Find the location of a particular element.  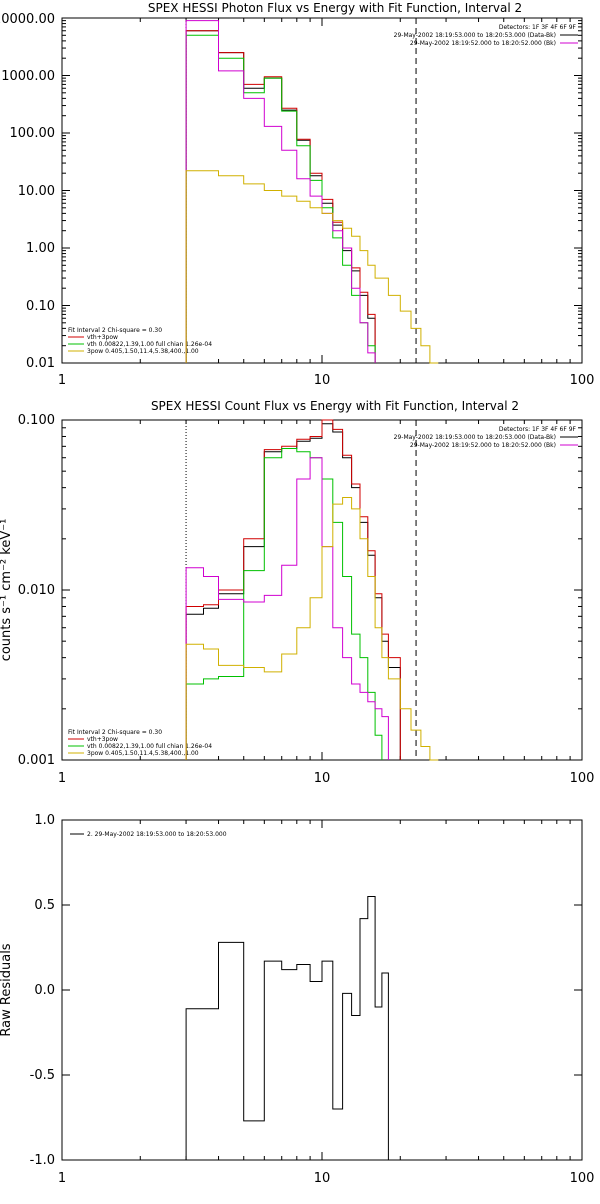

residuals-y-axis-label: Raw Residuals is located at coordinates (7, 989).